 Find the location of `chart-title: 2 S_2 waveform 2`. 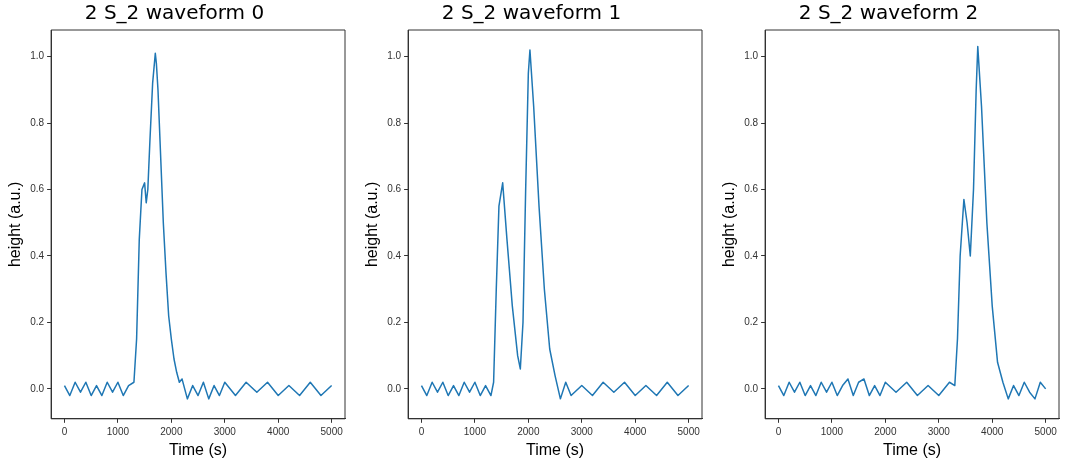

chart-title: 2 S_2 waveform 2 is located at coordinates (888, 12).